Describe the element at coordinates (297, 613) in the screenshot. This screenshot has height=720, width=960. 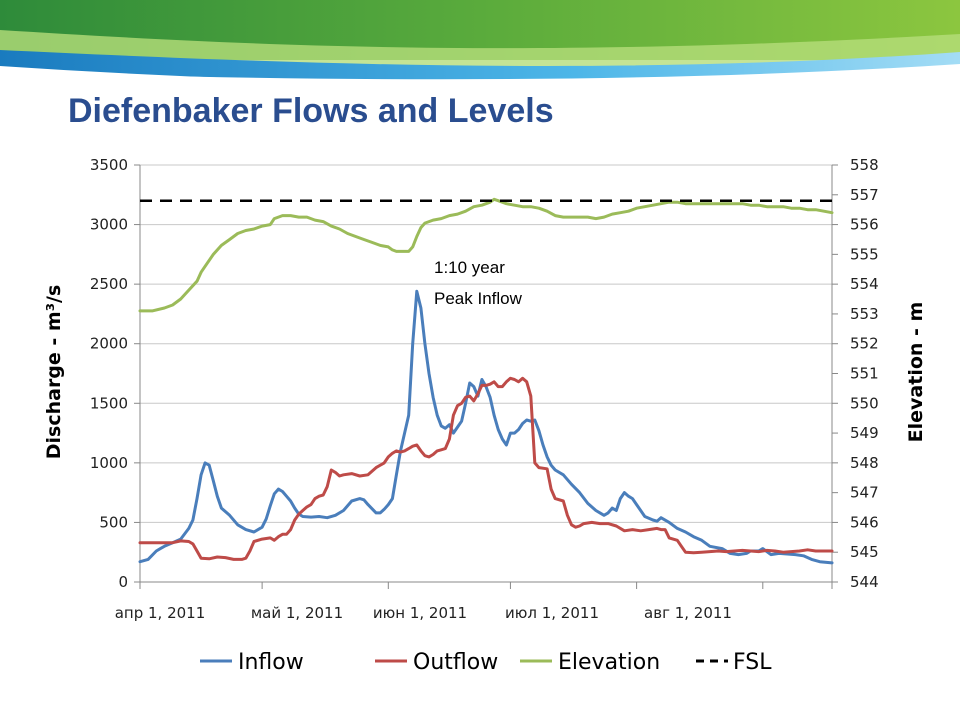
I see `x-tick-label: май 1, 2011` at that location.